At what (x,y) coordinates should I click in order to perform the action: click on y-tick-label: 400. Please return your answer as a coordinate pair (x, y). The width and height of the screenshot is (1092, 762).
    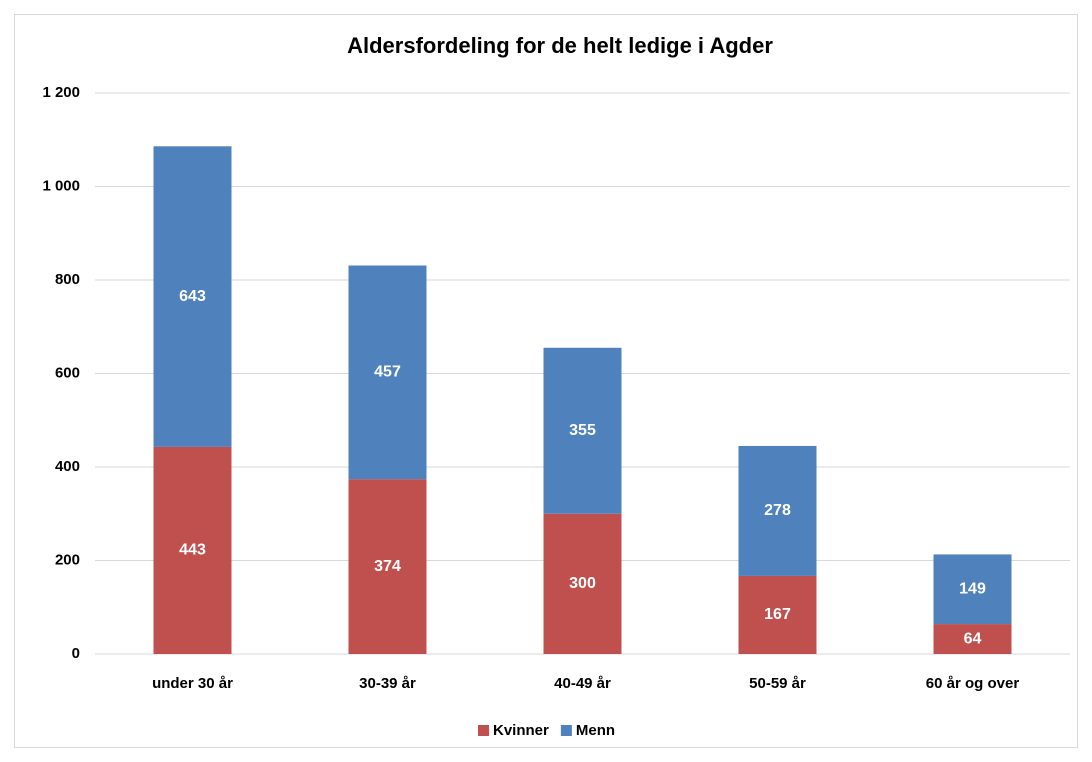
    Looking at the image, I should click on (67, 466).